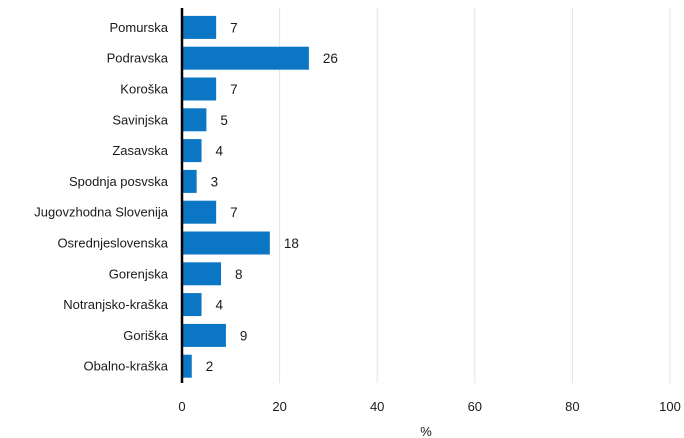 The width and height of the screenshot is (684, 438). I want to click on category-label: Spodnja posvska, so click(119, 181).